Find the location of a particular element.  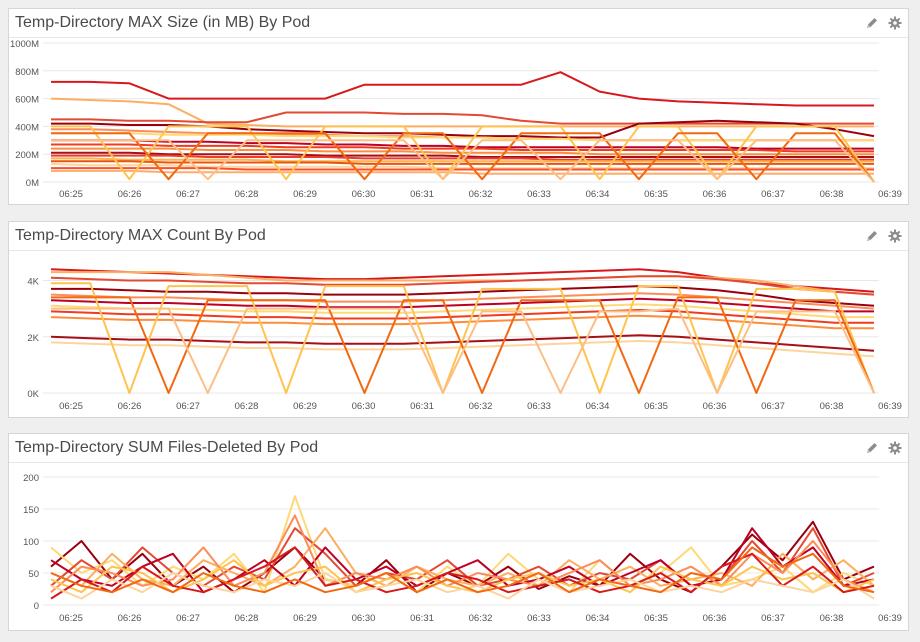

y-tick-label: 400M is located at coordinates (27, 127).